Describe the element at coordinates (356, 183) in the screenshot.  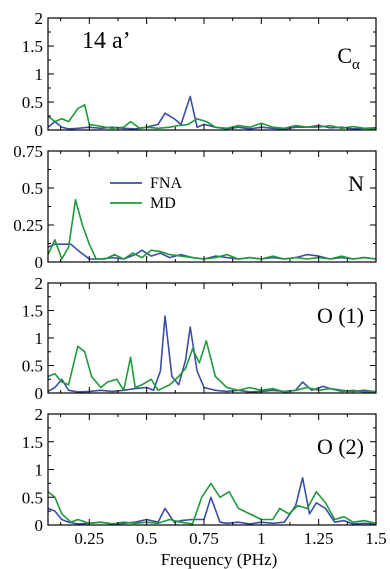
I see `panel-name-label: N` at that location.